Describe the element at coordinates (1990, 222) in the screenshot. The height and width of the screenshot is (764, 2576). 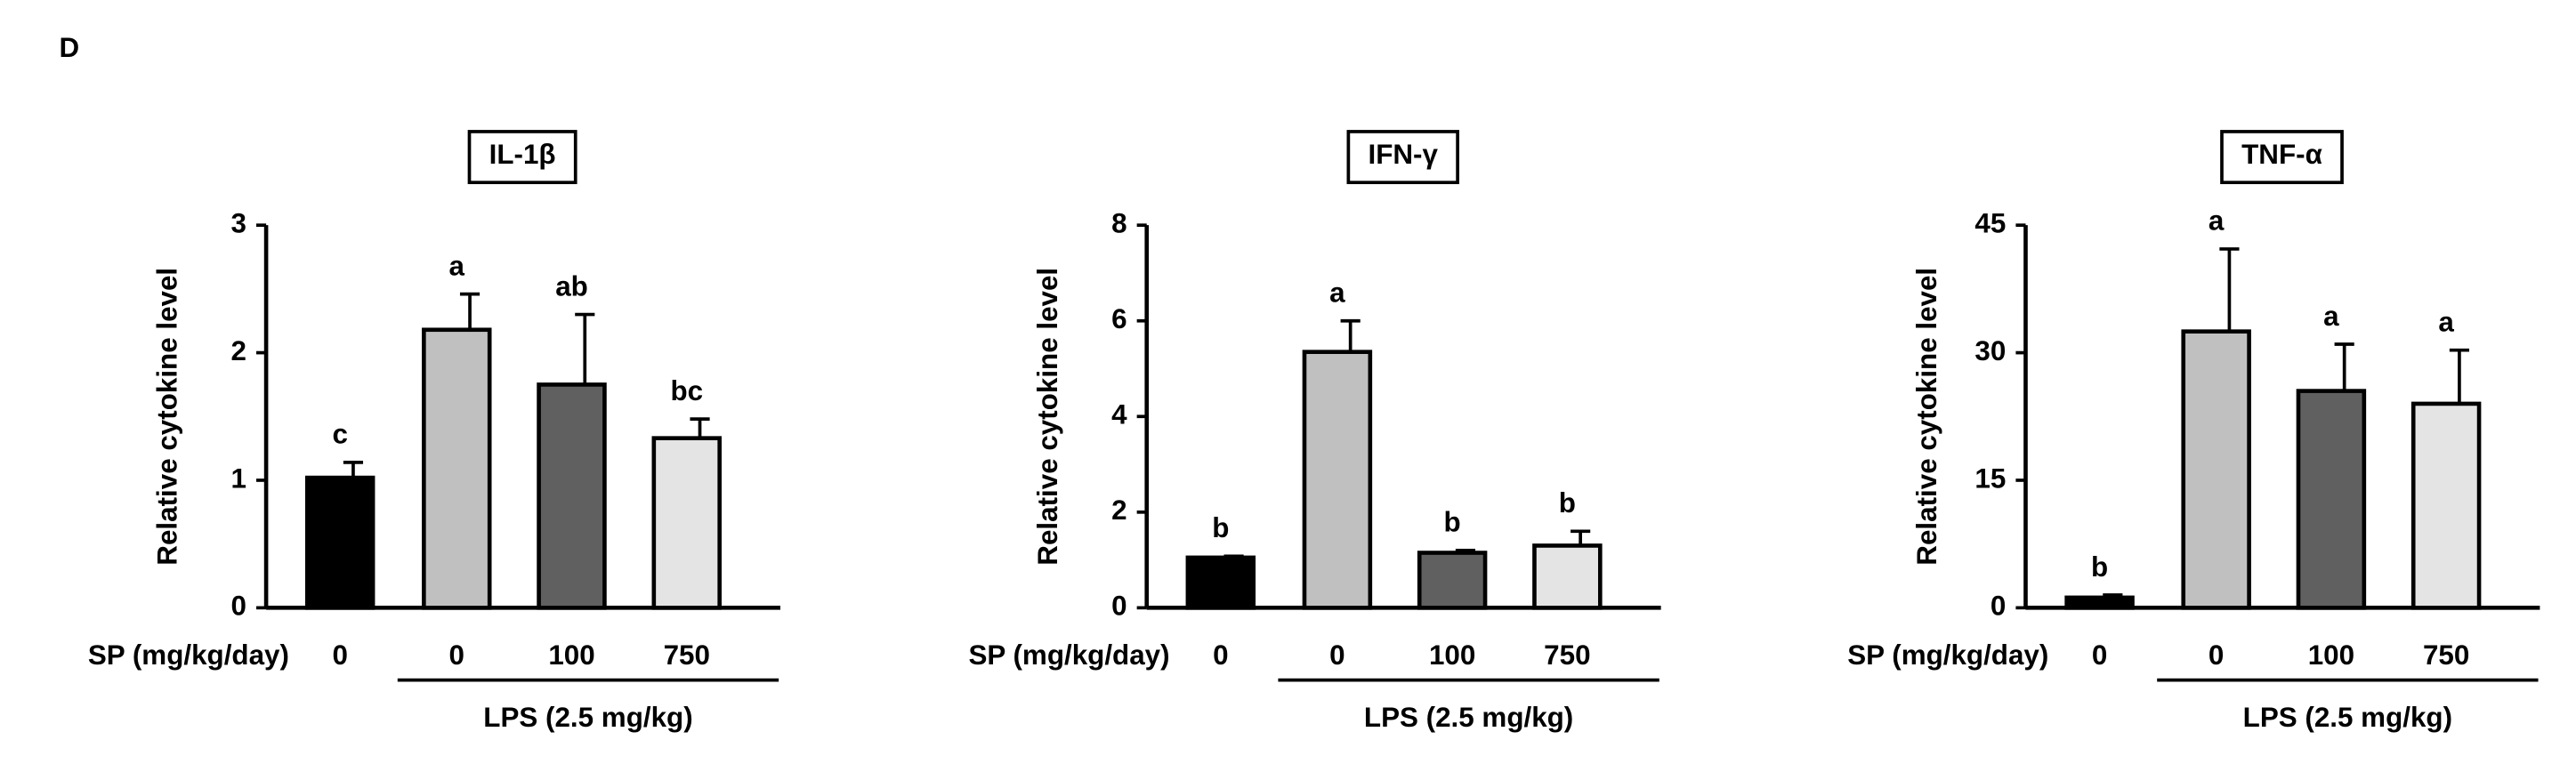
I see `y-tick-label: 45` at that location.